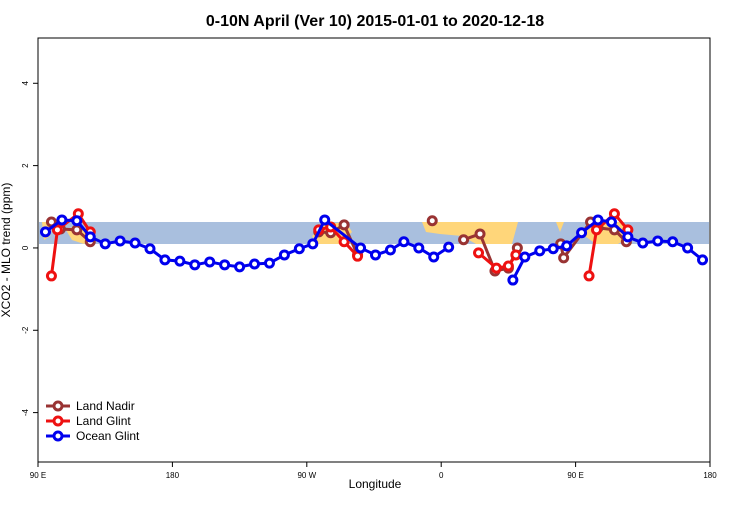  What do you see at coordinates (108, 436) in the screenshot?
I see `legend-label: Ocean Glint` at bounding box center [108, 436].